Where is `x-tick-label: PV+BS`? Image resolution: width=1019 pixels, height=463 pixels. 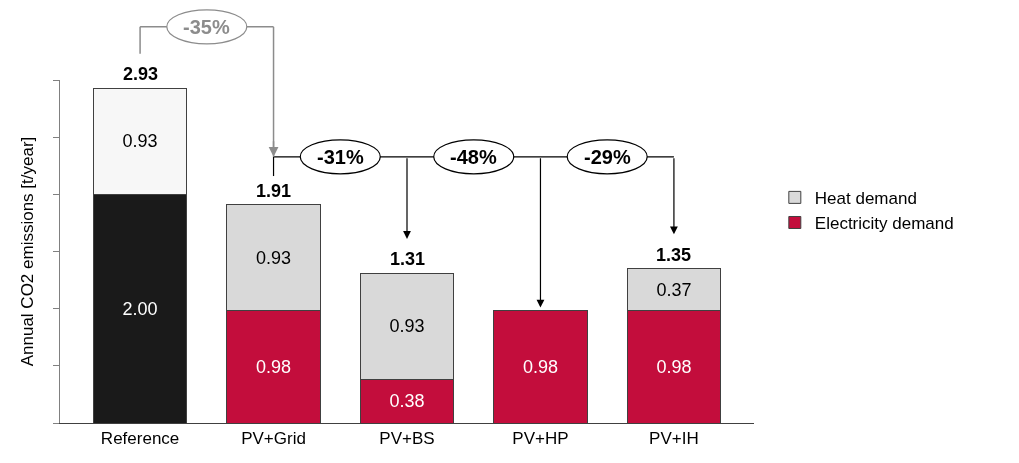 x-tick-label: PV+BS is located at coordinates (407, 439).